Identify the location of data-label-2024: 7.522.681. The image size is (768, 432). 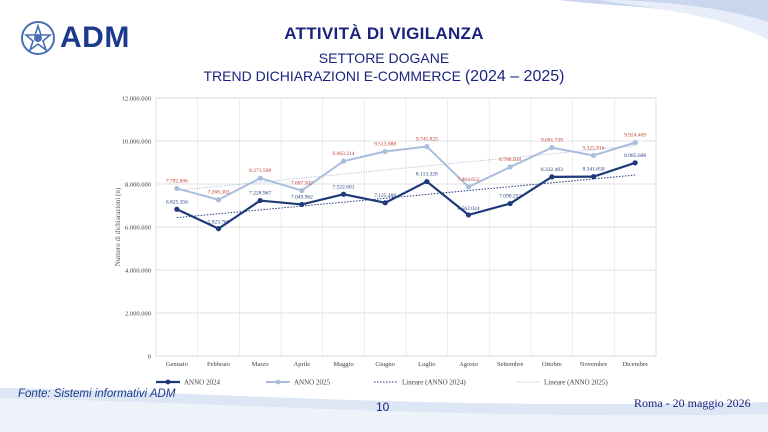
(344, 187).